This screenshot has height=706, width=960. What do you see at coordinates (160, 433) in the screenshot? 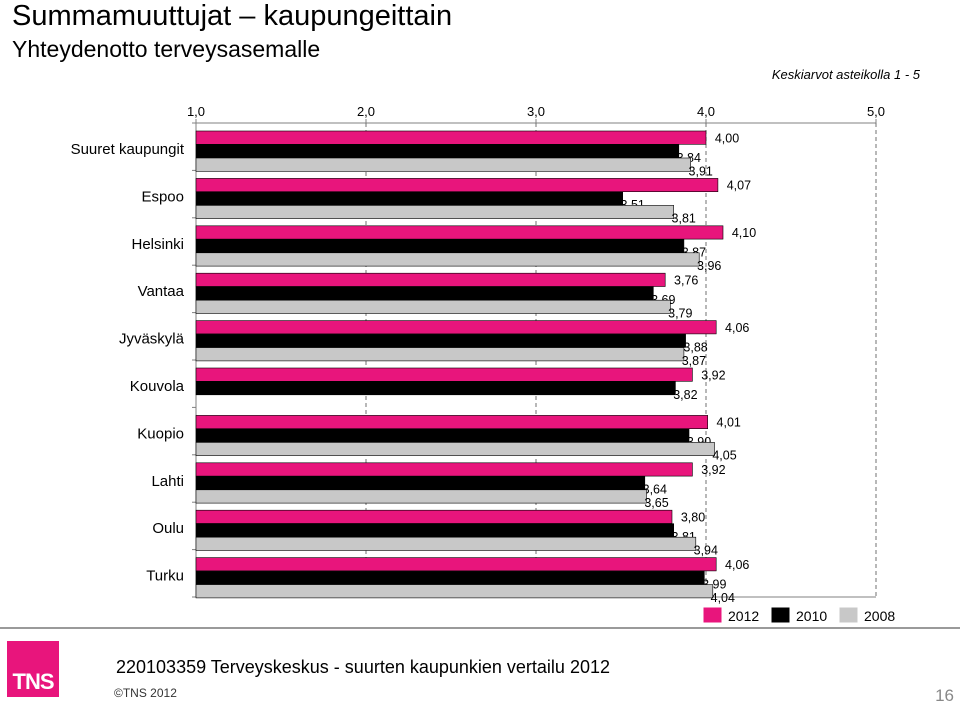
I see `category-label: Kuopio` at bounding box center [160, 433].